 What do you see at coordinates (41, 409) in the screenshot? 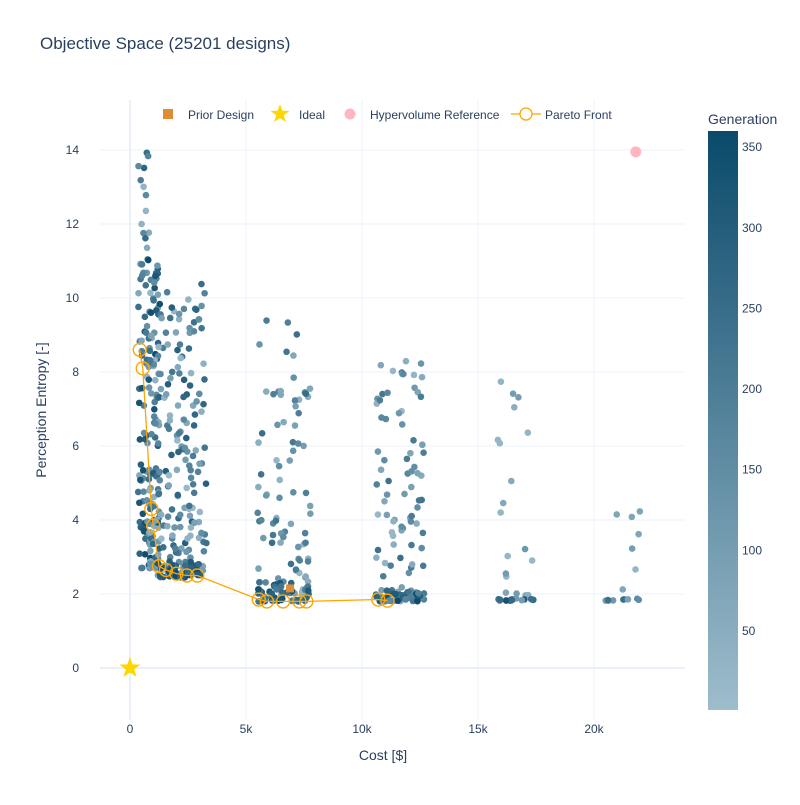
I see `y-axis-label: Perception Entropy [-]` at bounding box center [41, 409].